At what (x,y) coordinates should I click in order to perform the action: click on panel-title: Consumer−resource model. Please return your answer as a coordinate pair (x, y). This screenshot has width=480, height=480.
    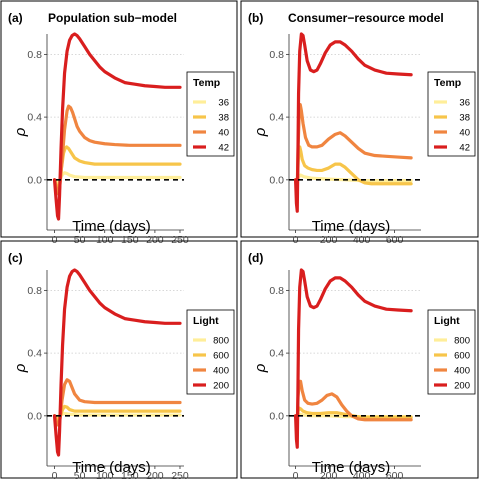
    Looking at the image, I should click on (366, 18).